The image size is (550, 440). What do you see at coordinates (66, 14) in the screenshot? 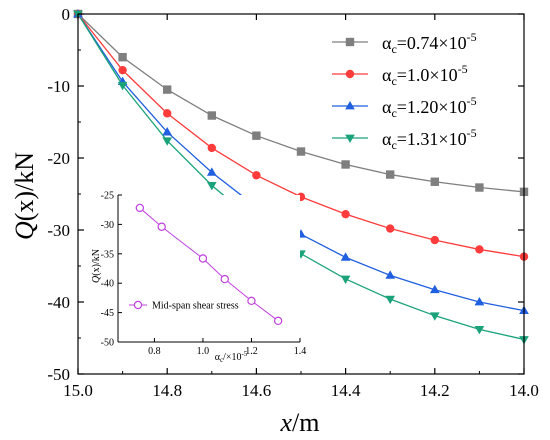
I see `y-tick-label-1: 0` at bounding box center [66, 14].